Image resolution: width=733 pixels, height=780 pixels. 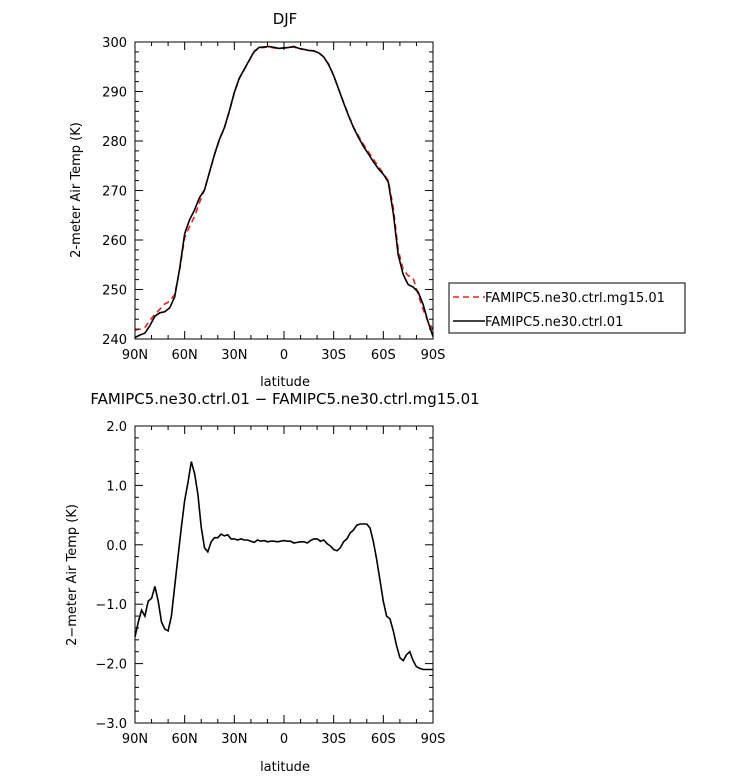 What do you see at coordinates (111, 724) in the screenshot?
I see `chart1-y-tick-label: −3.0` at bounding box center [111, 724].